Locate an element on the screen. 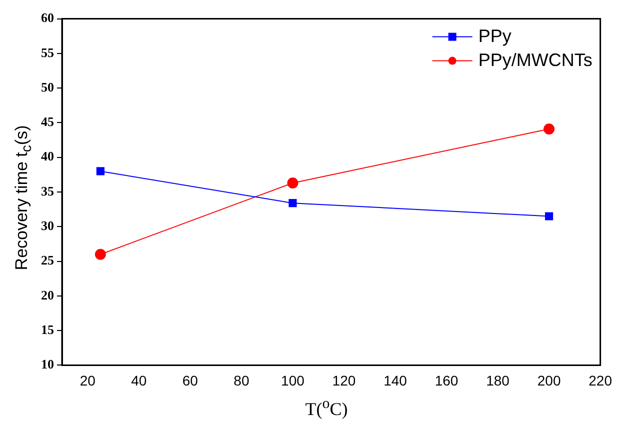 This screenshot has width=623, height=434. y-tick-label: 50 is located at coordinates (47, 86).